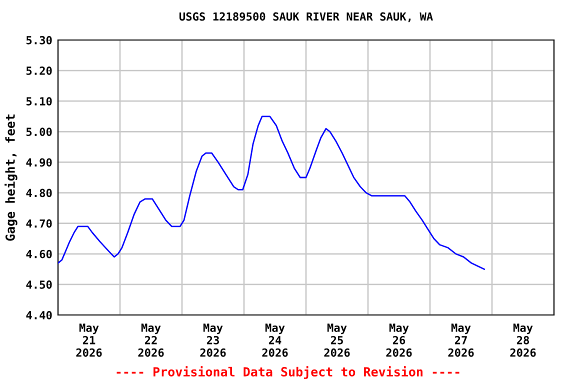 This screenshot has height=384, width=576. I want to click on x-tick-label: May 26 2026, so click(399, 340).